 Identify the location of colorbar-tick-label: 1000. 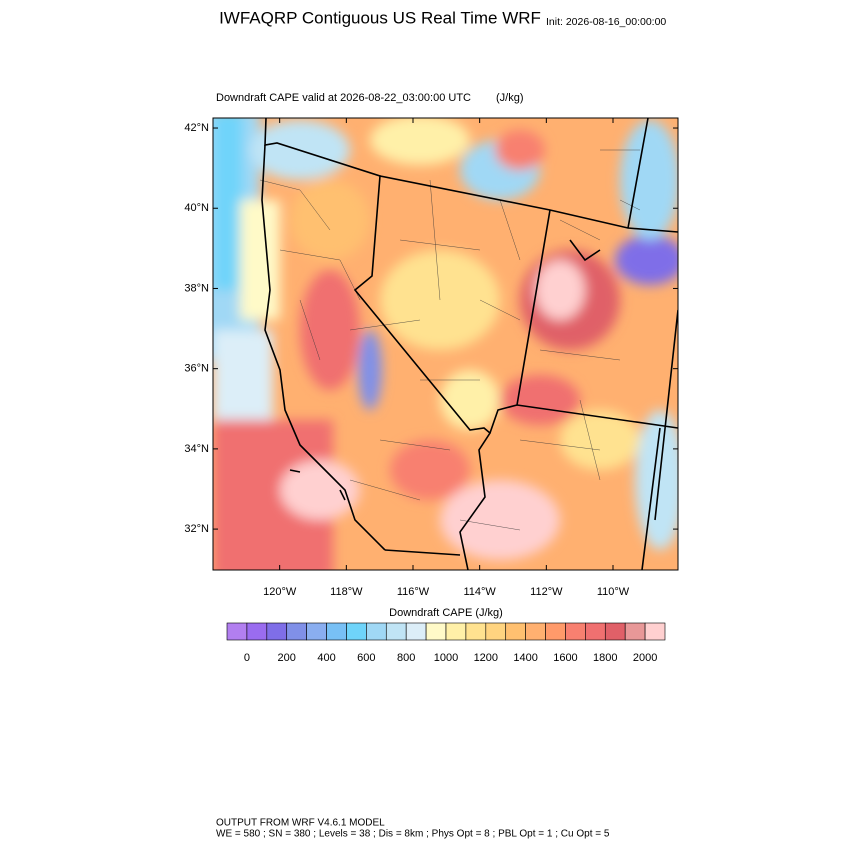
(446, 658).